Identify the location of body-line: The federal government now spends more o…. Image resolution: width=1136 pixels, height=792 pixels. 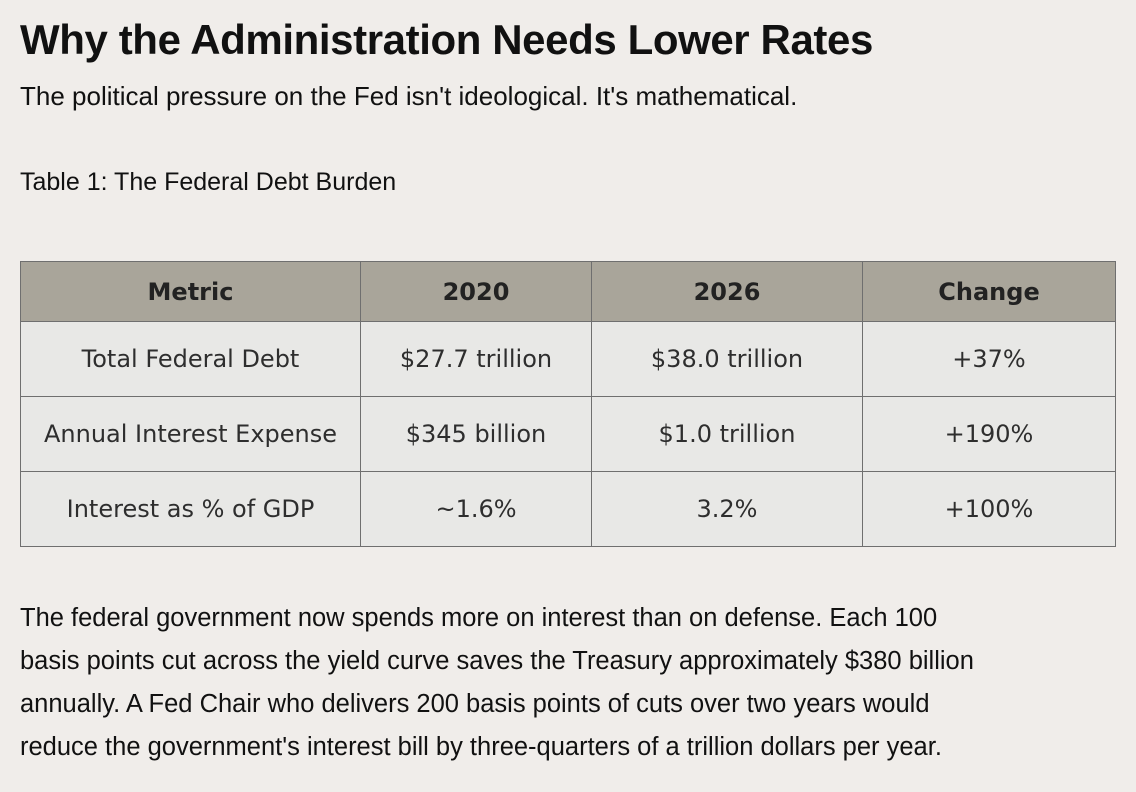
(479, 618).